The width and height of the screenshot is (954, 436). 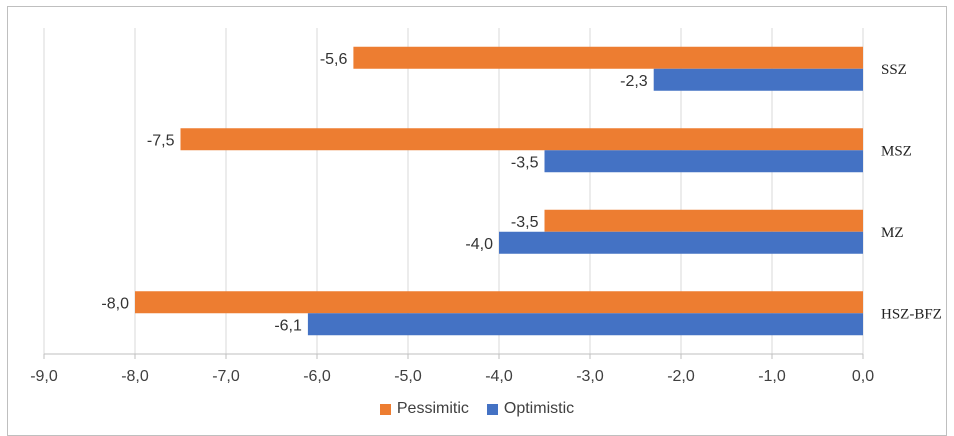 I want to click on bar-pessimitic-msz, so click(x=521, y=139).